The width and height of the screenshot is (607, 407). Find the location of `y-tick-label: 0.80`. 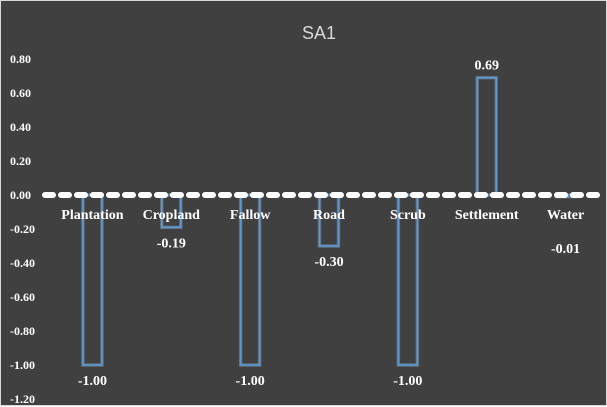

y-tick-label: 0.80 is located at coordinates (20, 59).